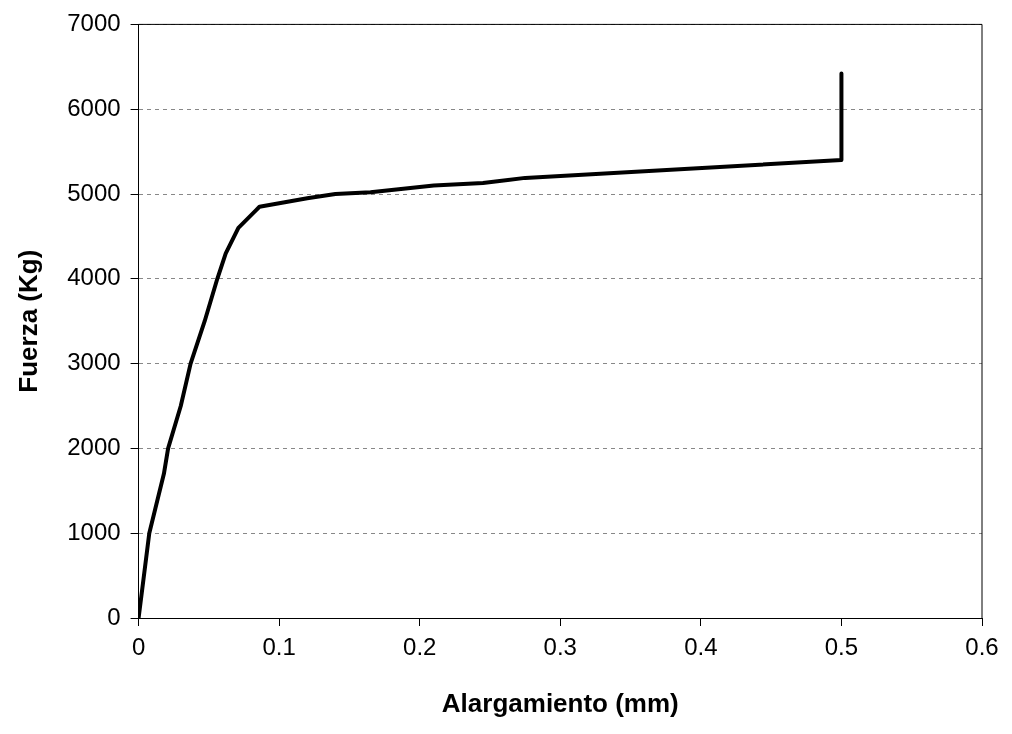  Describe the element at coordinates (560, 702) in the screenshot. I see `x-axis-title: Alargamiento (mm)` at that location.